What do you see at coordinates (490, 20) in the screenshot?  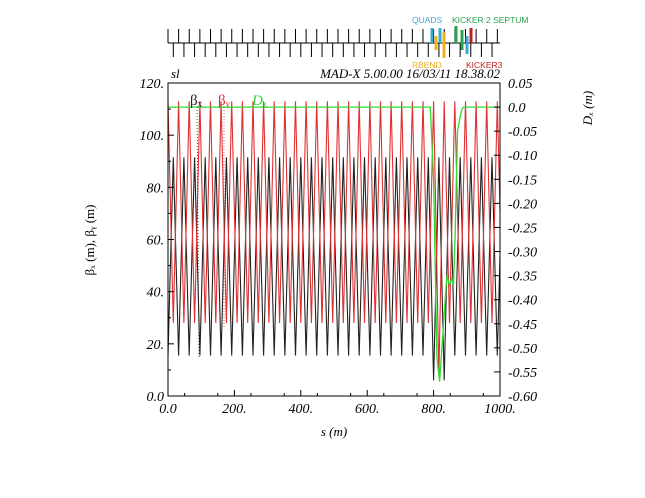 I see `annotation-kicker-2-septum: KICKER 2 SEPTUM` at bounding box center [490, 20].